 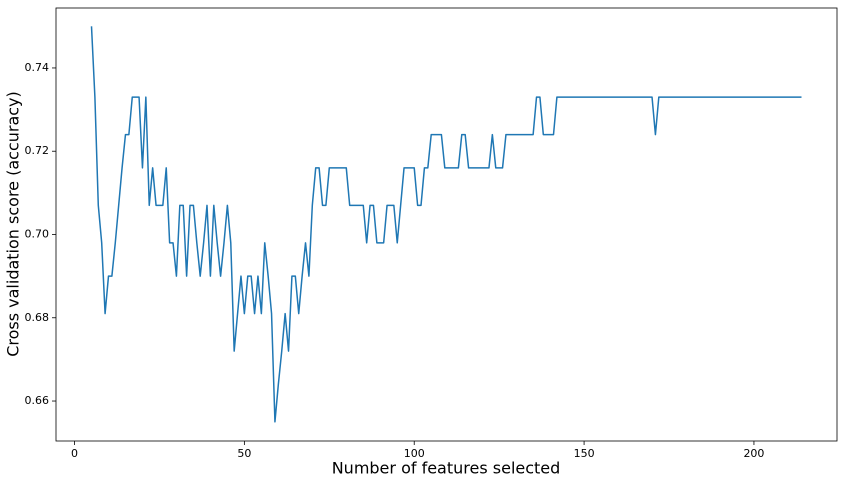 What do you see at coordinates (37, 67) in the screenshot?
I see `y-tick-label: 0.74` at bounding box center [37, 67].